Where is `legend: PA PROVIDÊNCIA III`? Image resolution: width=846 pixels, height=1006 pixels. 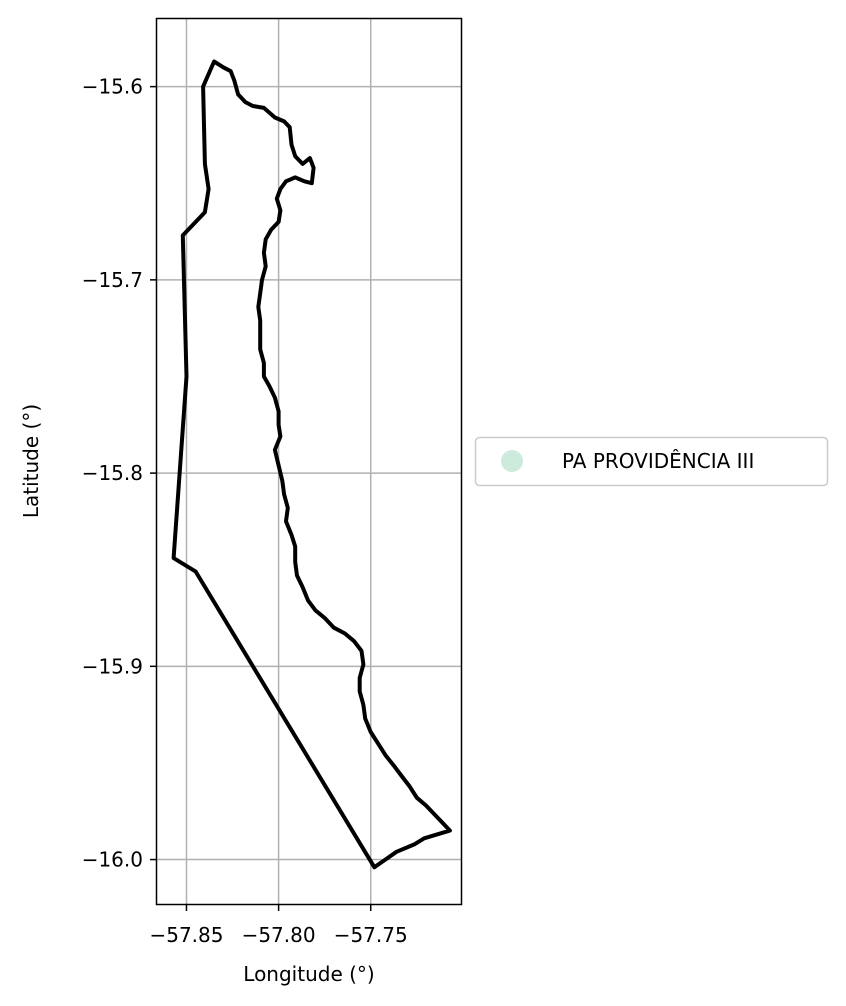 legend: PA PROVIDÊNCIA III is located at coordinates (651, 461).